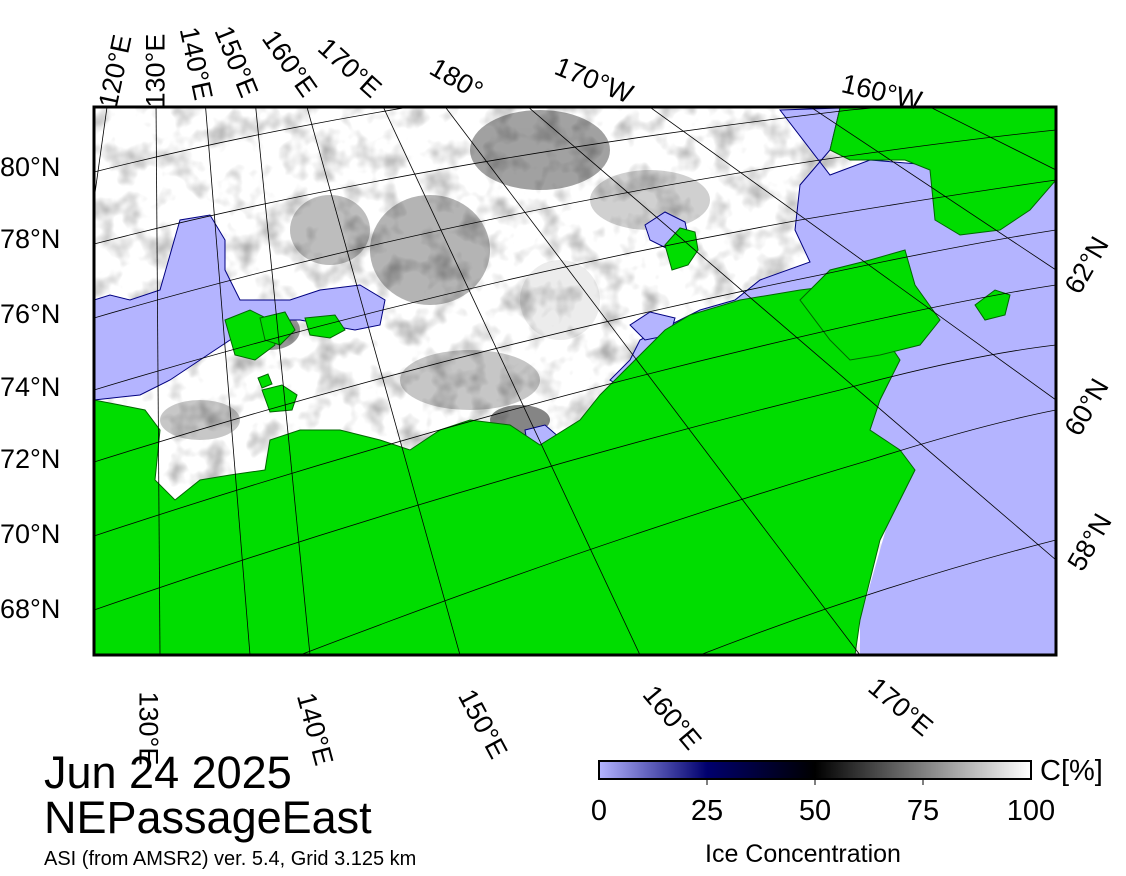 The width and height of the screenshot is (1126, 876). I want to click on region-name: NEPassageEast, so click(208, 817).